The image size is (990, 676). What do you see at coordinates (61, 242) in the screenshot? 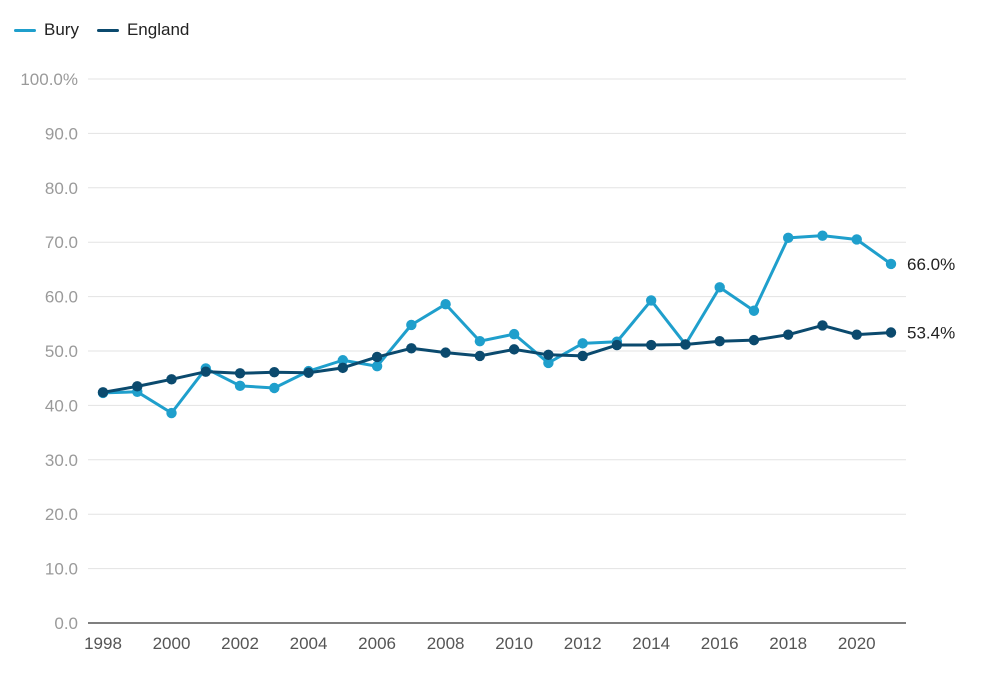
I see `y-tick-label: 70.0` at bounding box center [61, 242].